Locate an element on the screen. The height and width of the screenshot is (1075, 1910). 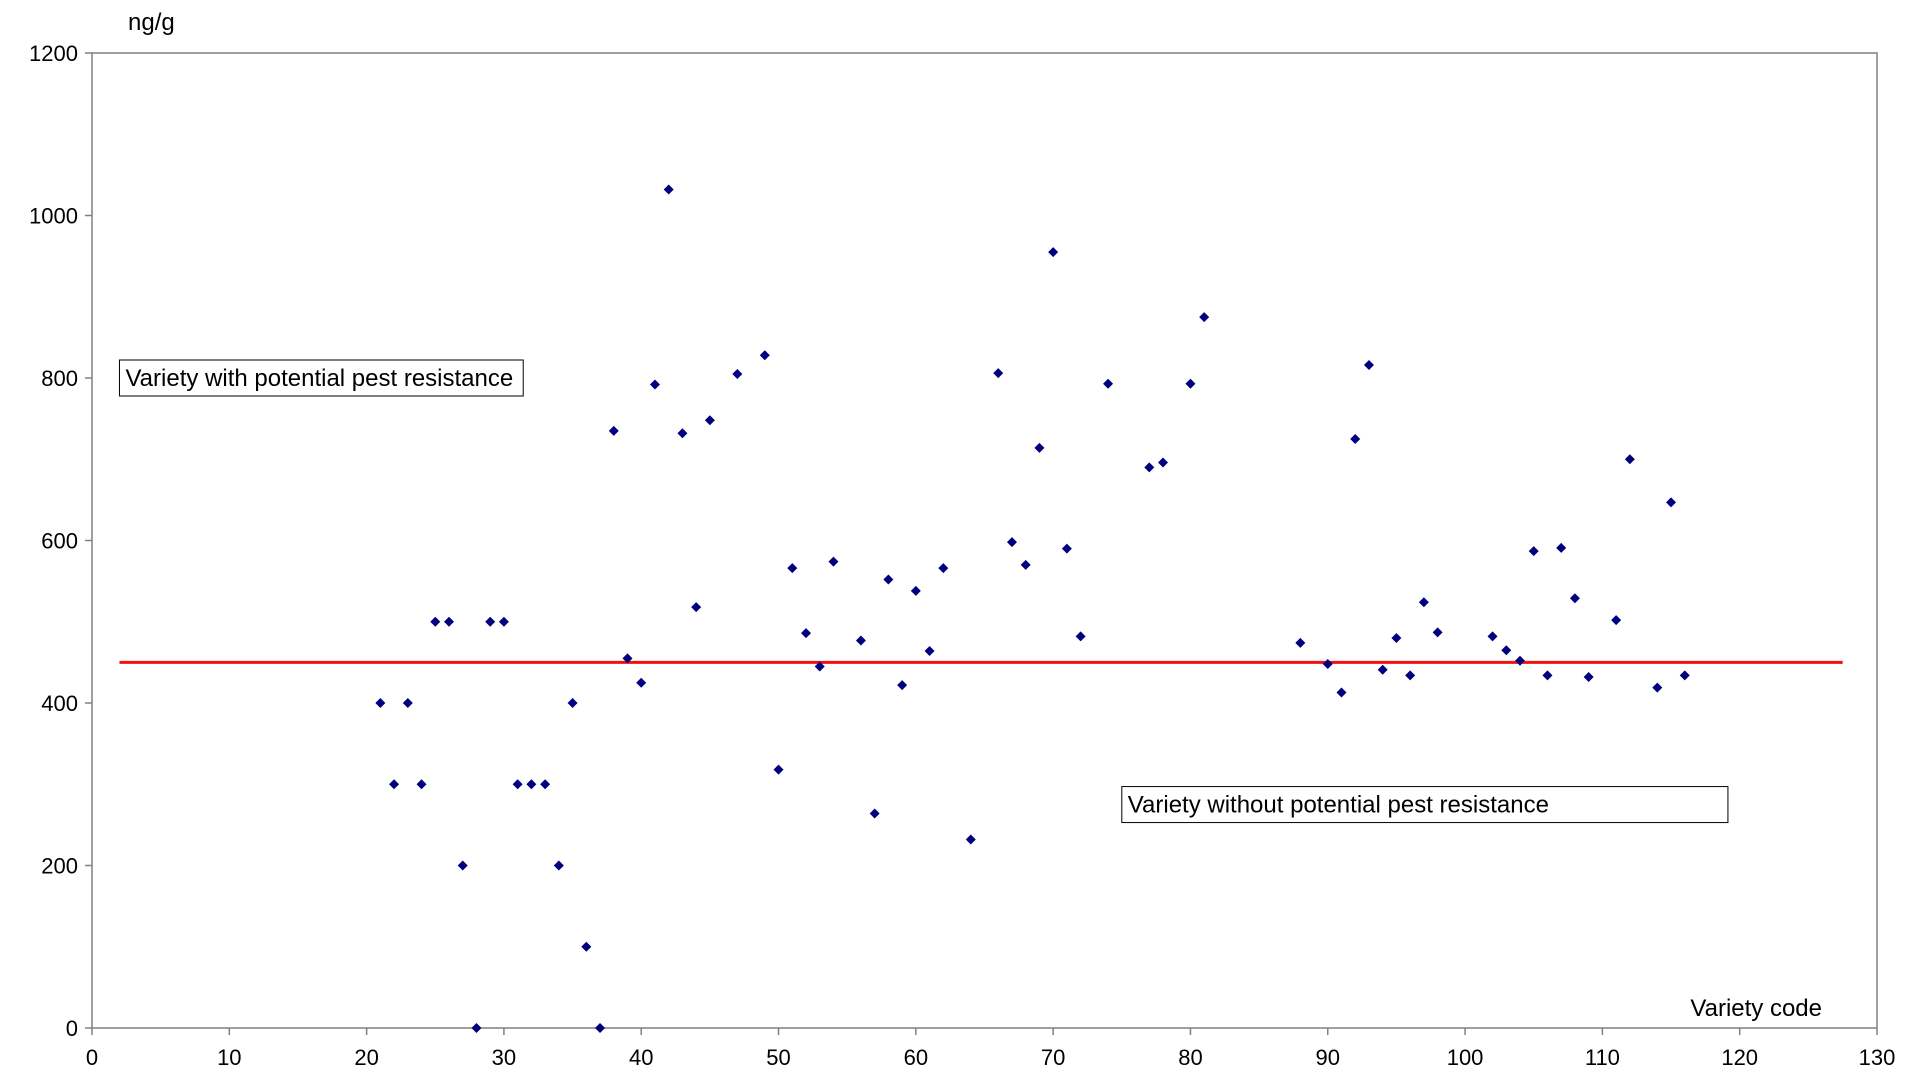
annotation-box: Variety with potential pest resistance is located at coordinates (321, 378).